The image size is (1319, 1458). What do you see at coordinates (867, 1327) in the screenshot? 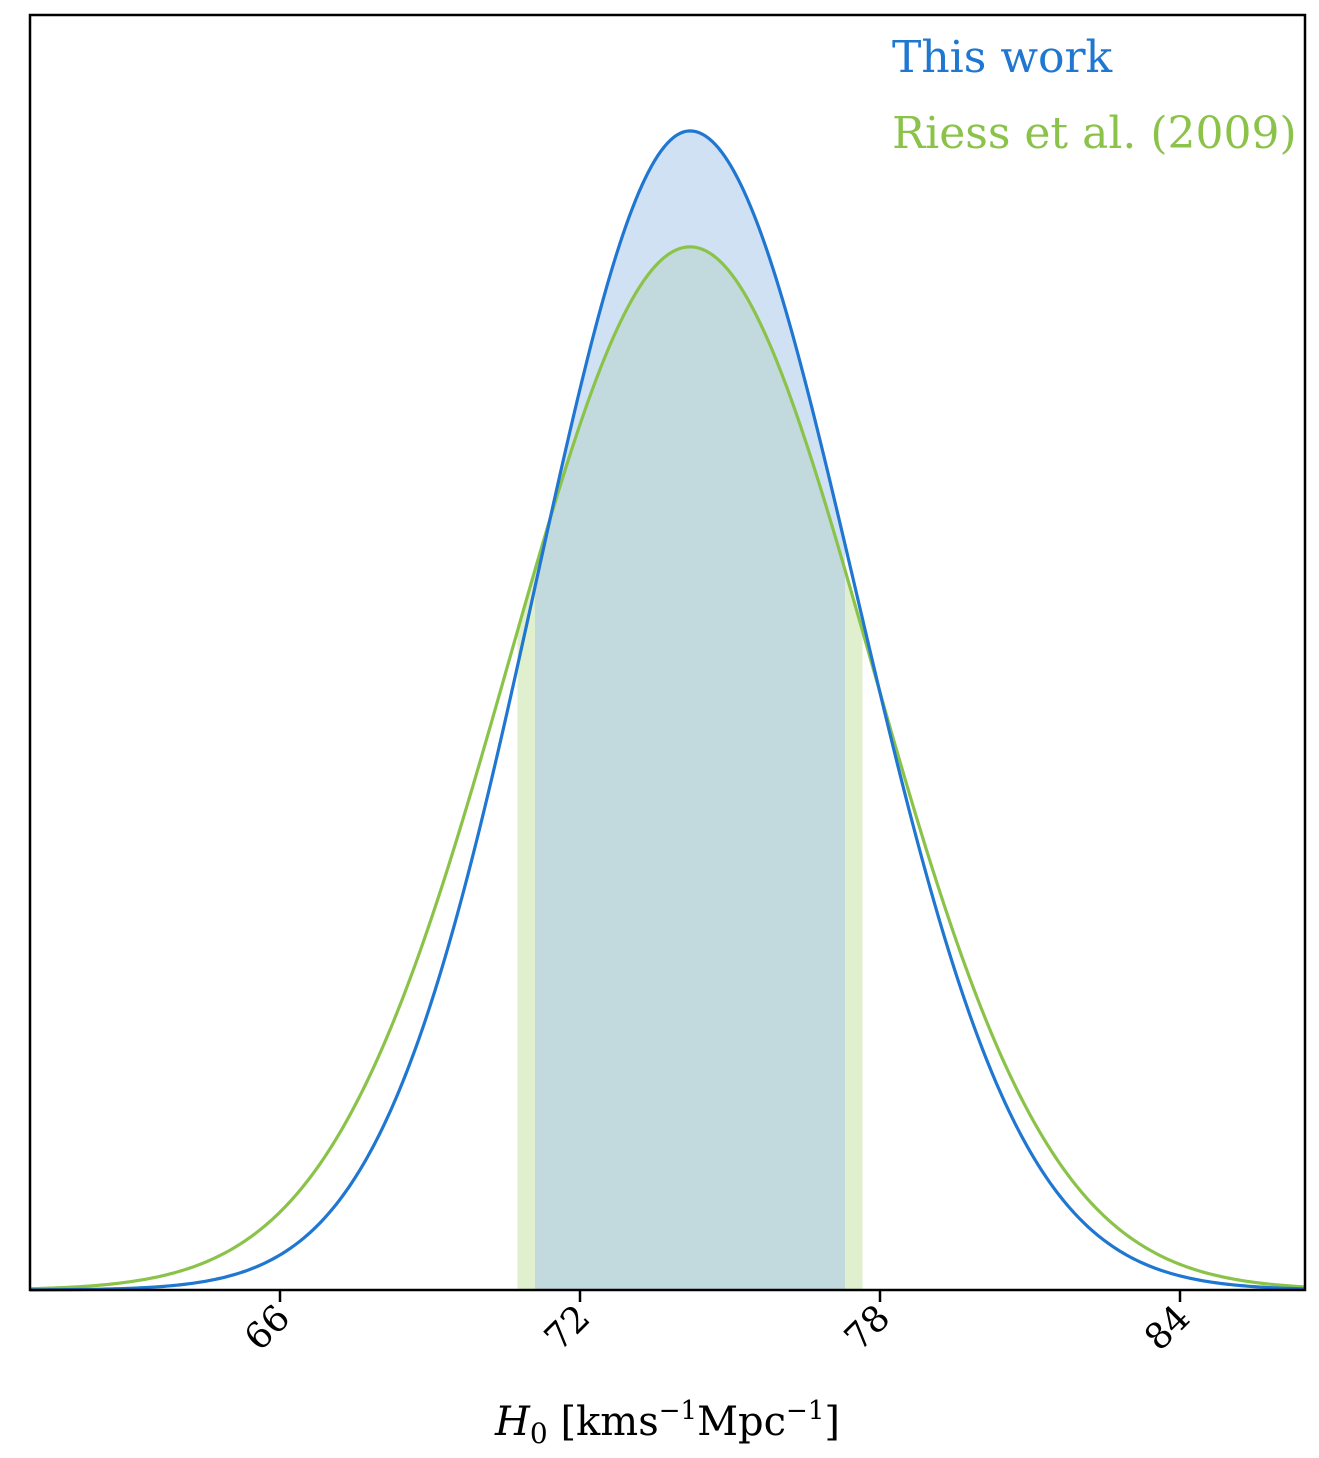
I see `x-tick-label: 78` at bounding box center [867, 1327].